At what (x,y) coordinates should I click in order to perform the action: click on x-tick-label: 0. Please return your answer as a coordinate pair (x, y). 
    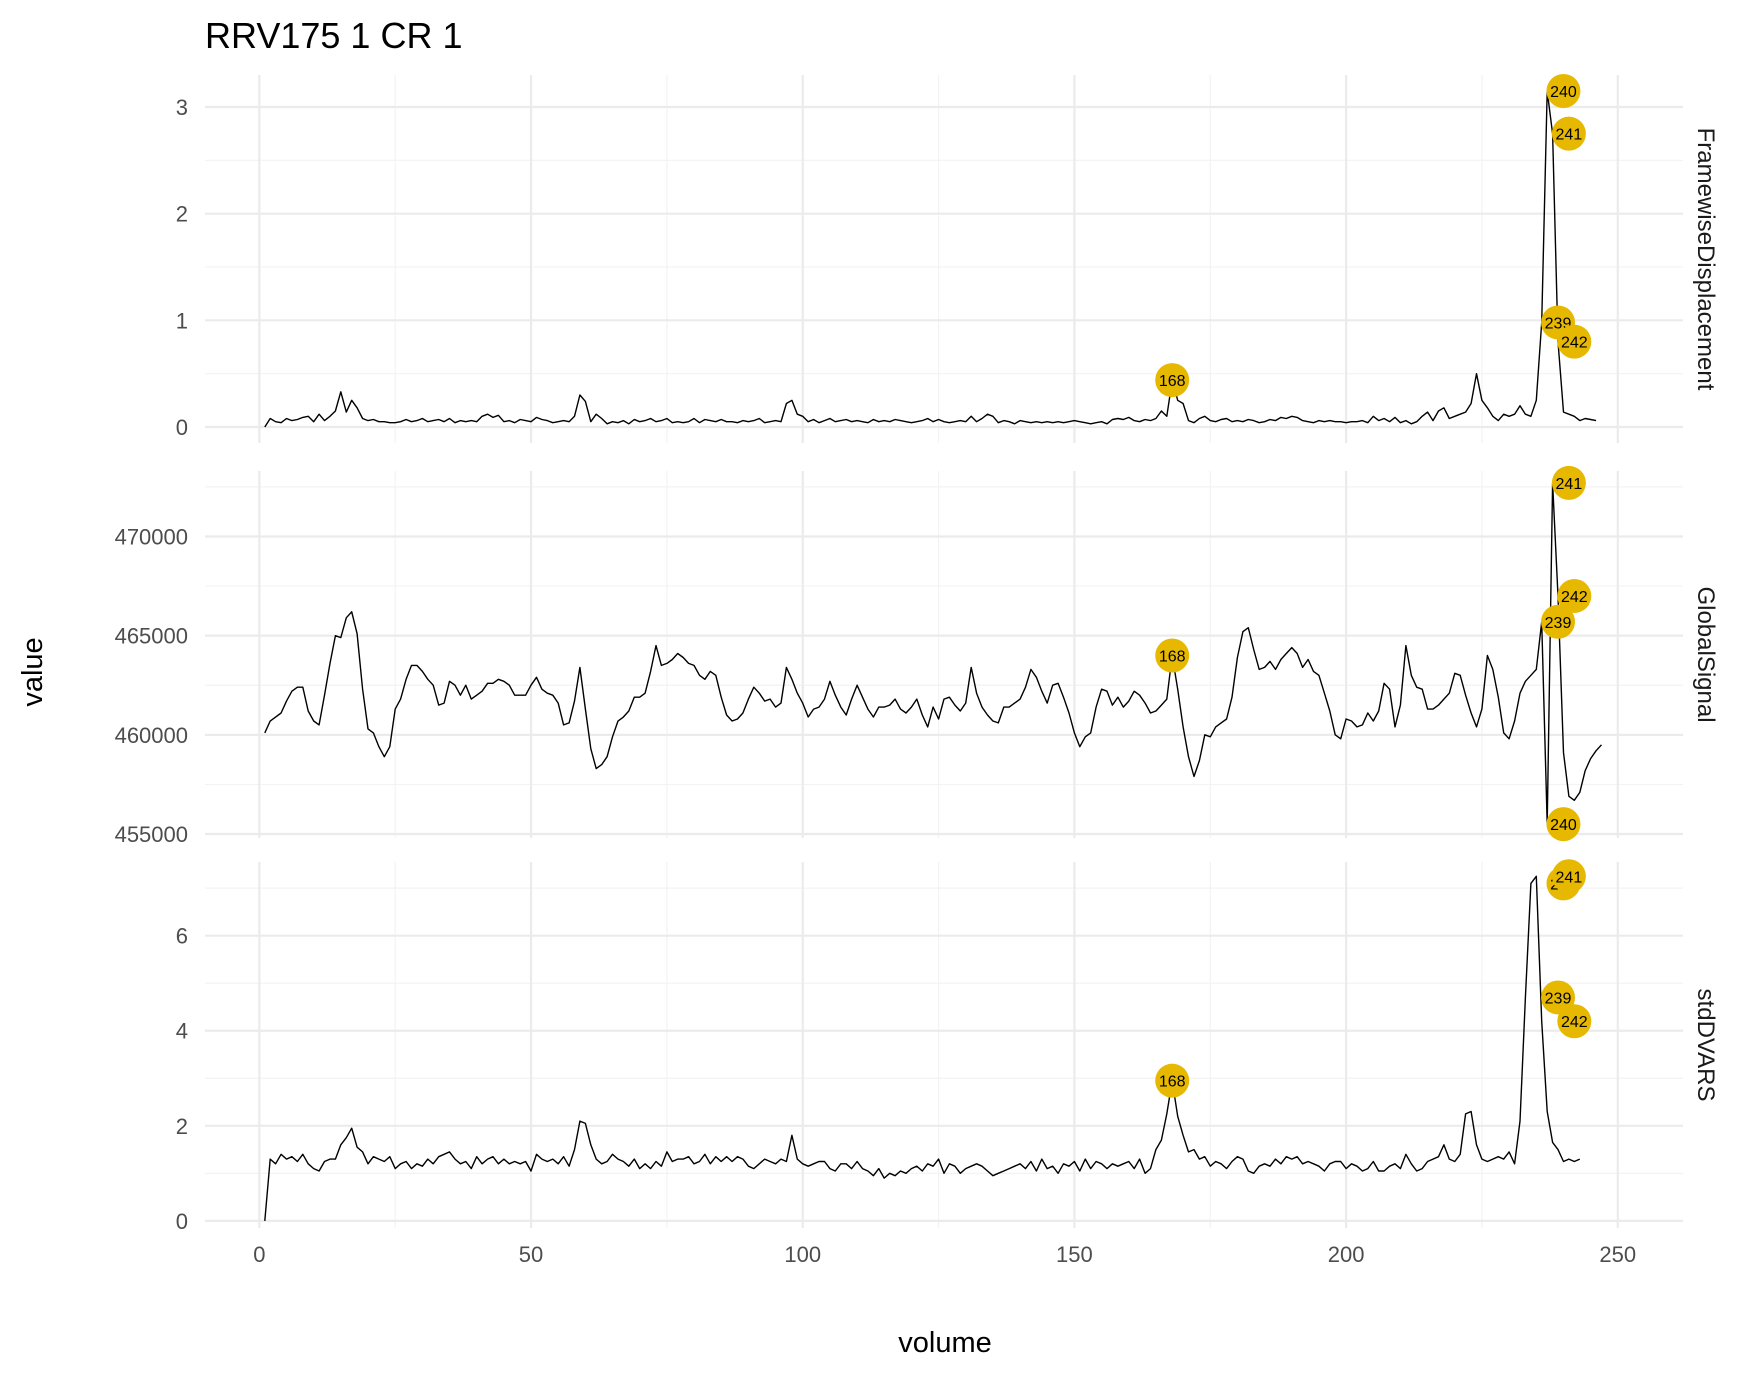
    Looking at the image, I should click on (259, 1254).